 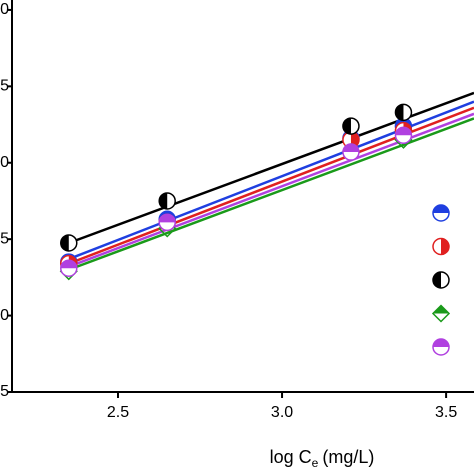 I want to click on x-tick-label: 3.0, so click(x=282, y=412).